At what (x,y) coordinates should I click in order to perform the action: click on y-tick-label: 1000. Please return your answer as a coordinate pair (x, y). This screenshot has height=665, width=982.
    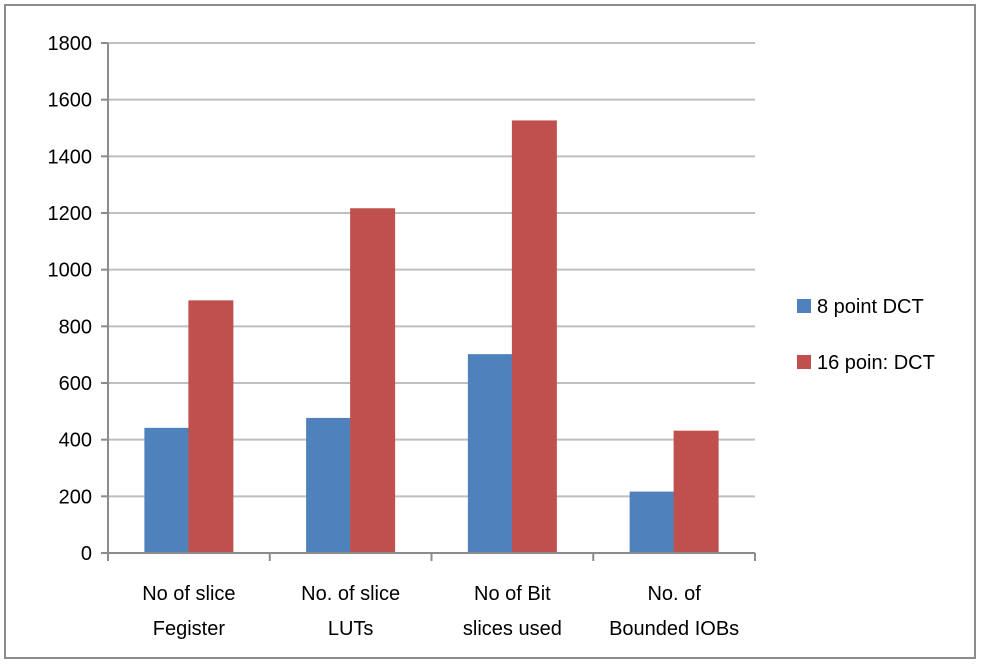
    Looking at the image, I should click on (70, 271).